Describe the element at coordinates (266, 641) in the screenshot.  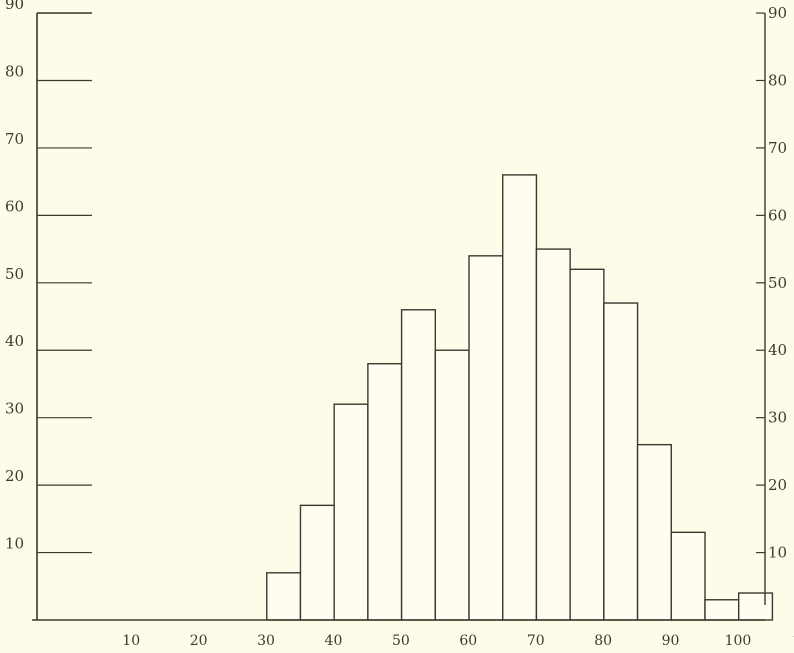
I see `x-tick-label: 30` at that location.